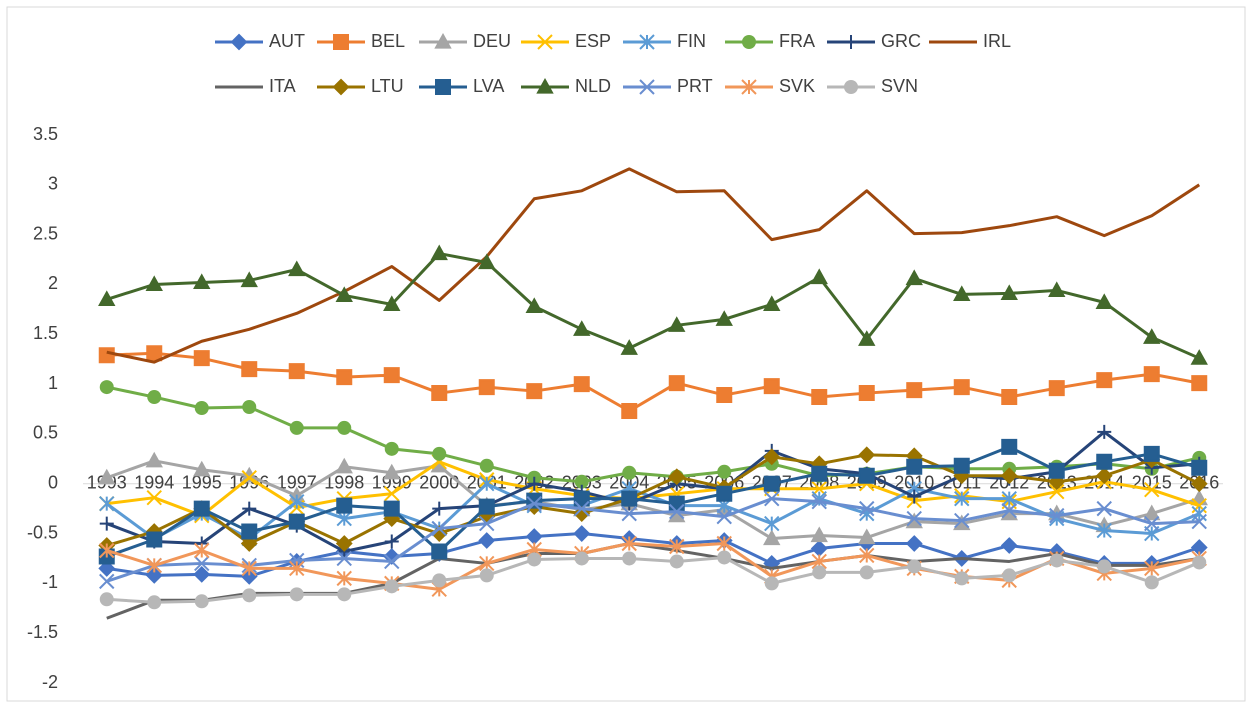  Describe the element at coordinates (282, 86) in the screenshot. I see `legend-label: ITA` at that location.